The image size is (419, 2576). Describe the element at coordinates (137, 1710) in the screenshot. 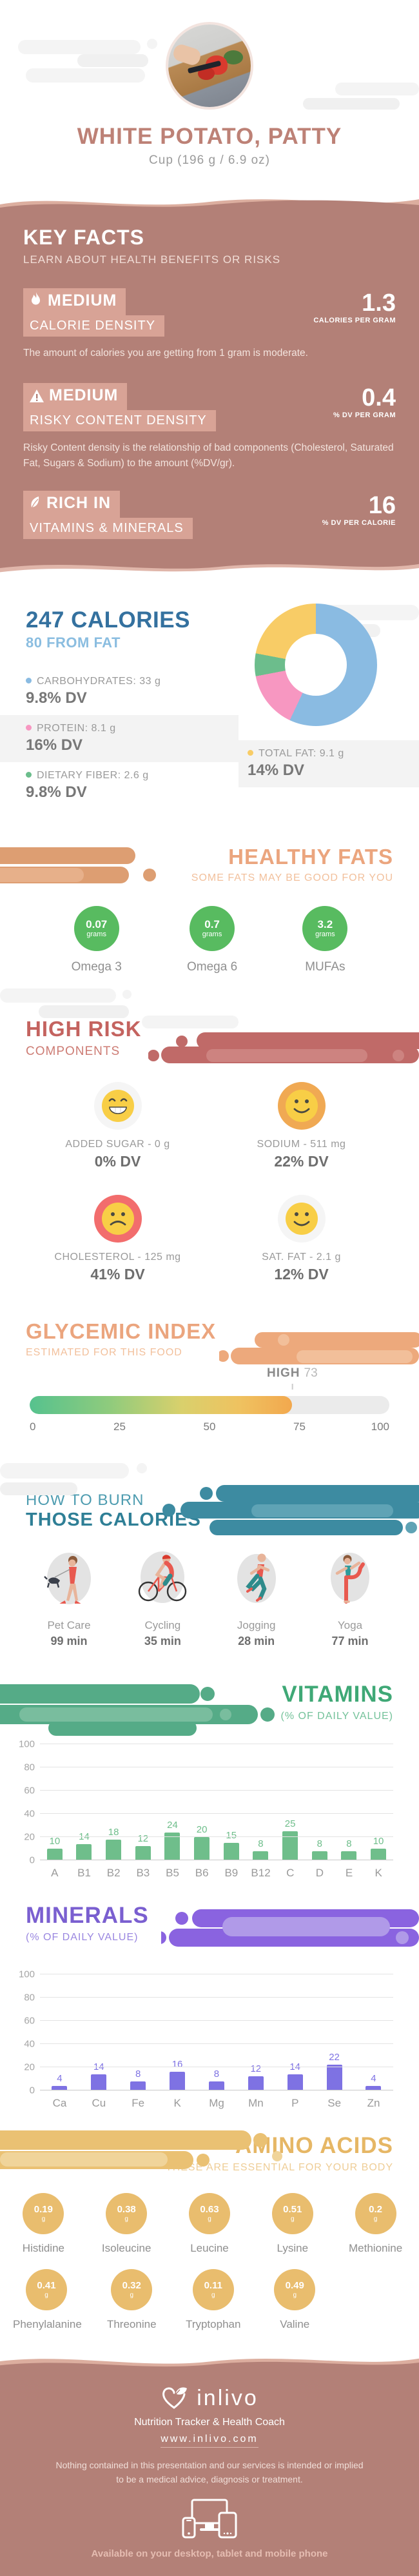

I see `deco-blob-green` at that location.